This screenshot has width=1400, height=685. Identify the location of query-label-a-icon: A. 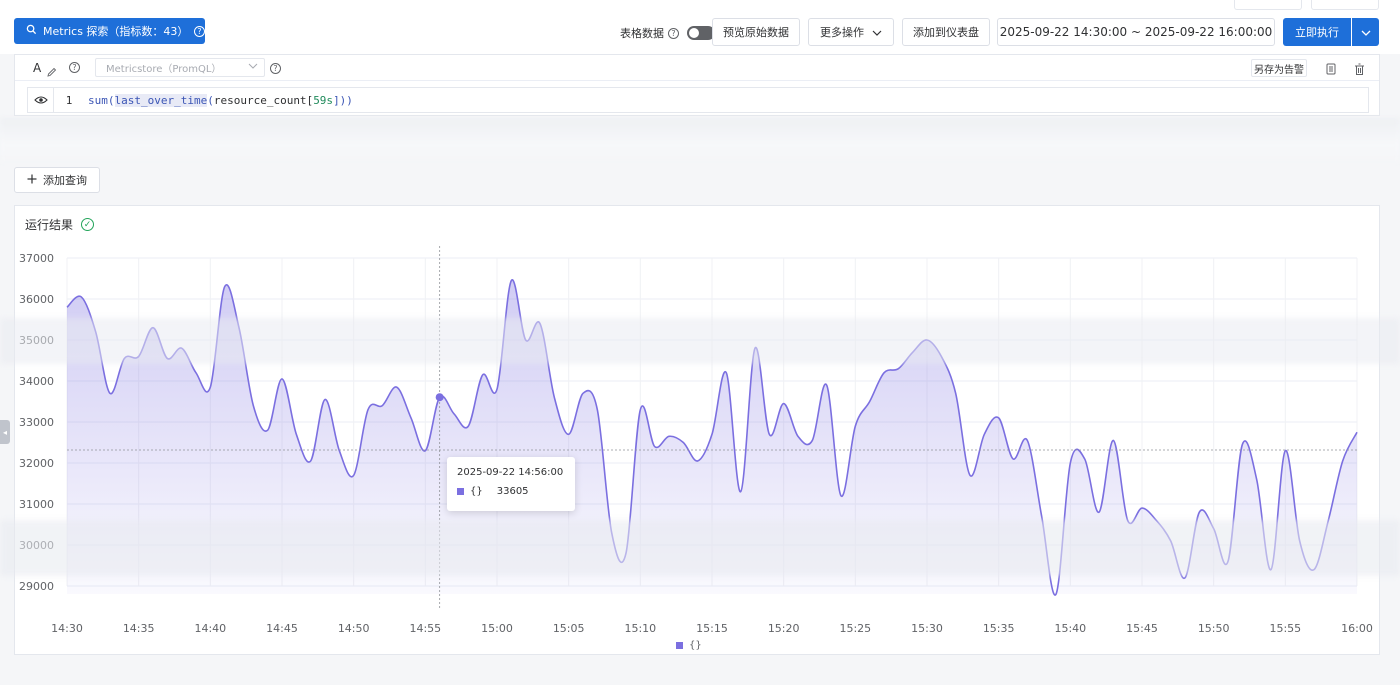
(37, 68).